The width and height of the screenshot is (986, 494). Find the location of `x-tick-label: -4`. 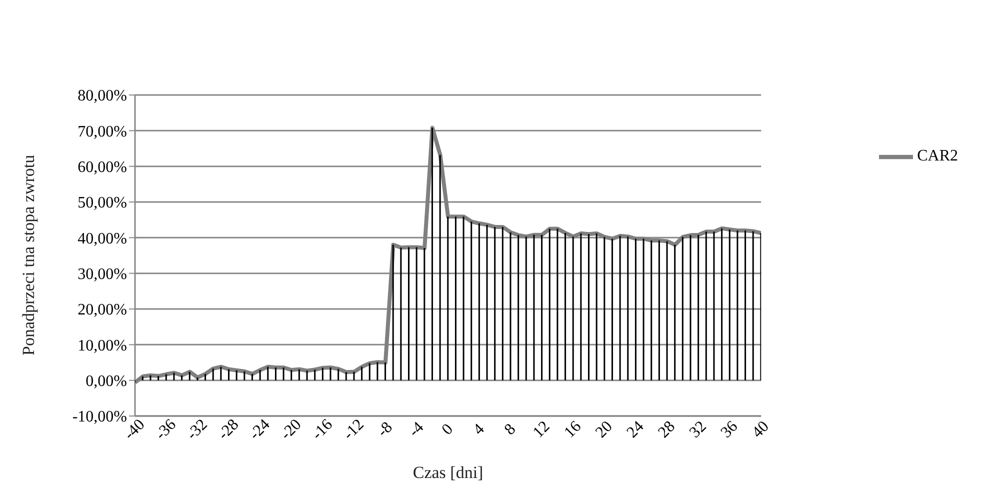

x-tick-label: -4 is located at coordinates (417, 429).